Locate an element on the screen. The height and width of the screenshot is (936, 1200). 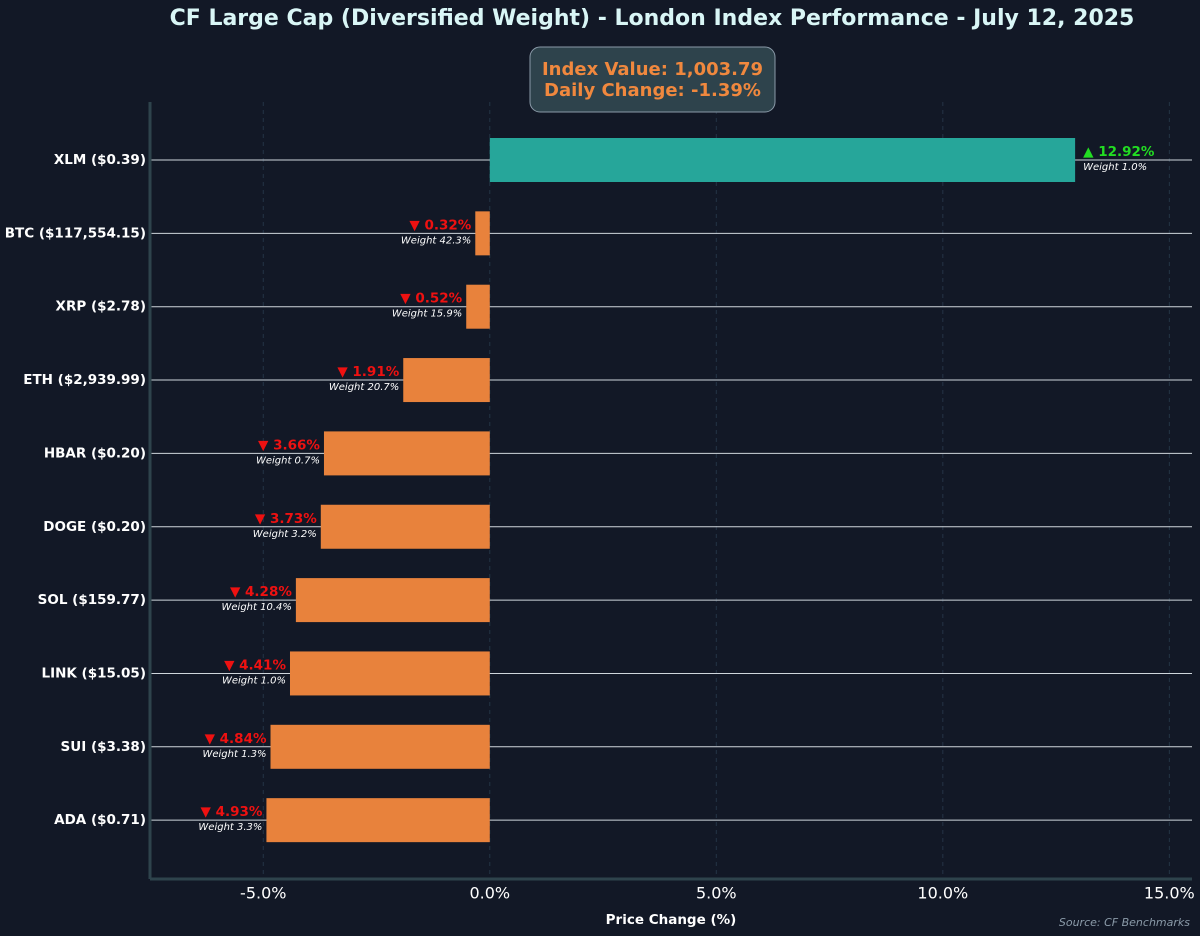
category-label: XLM ($0.39) is located at coordinates (100, 160).